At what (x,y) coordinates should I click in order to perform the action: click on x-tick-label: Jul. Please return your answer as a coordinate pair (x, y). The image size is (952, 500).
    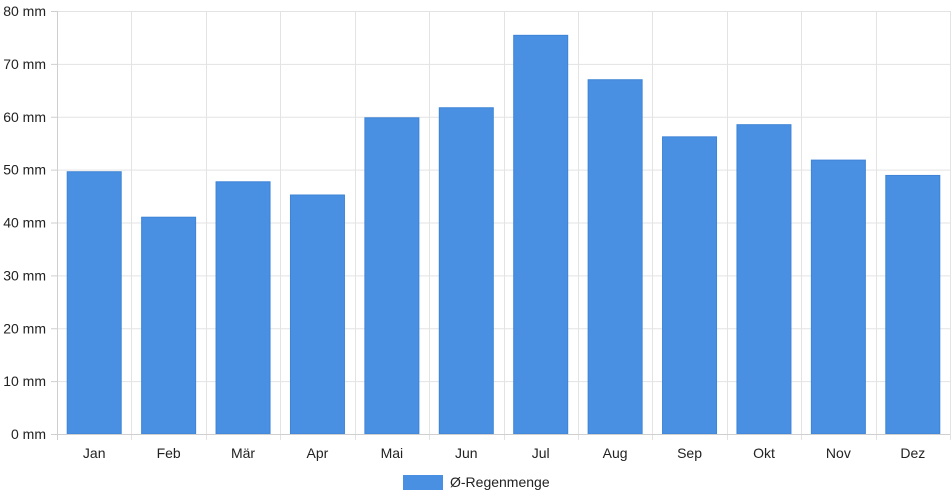
    Looking at the image, I should click on (541, 453).